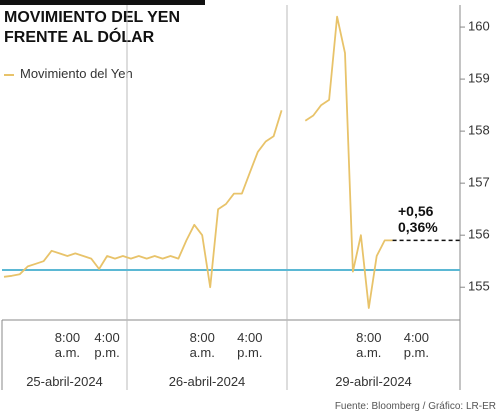 The image size is (500, 414). I want to click on day-label: 25-abril-2024, so click(64, 381).